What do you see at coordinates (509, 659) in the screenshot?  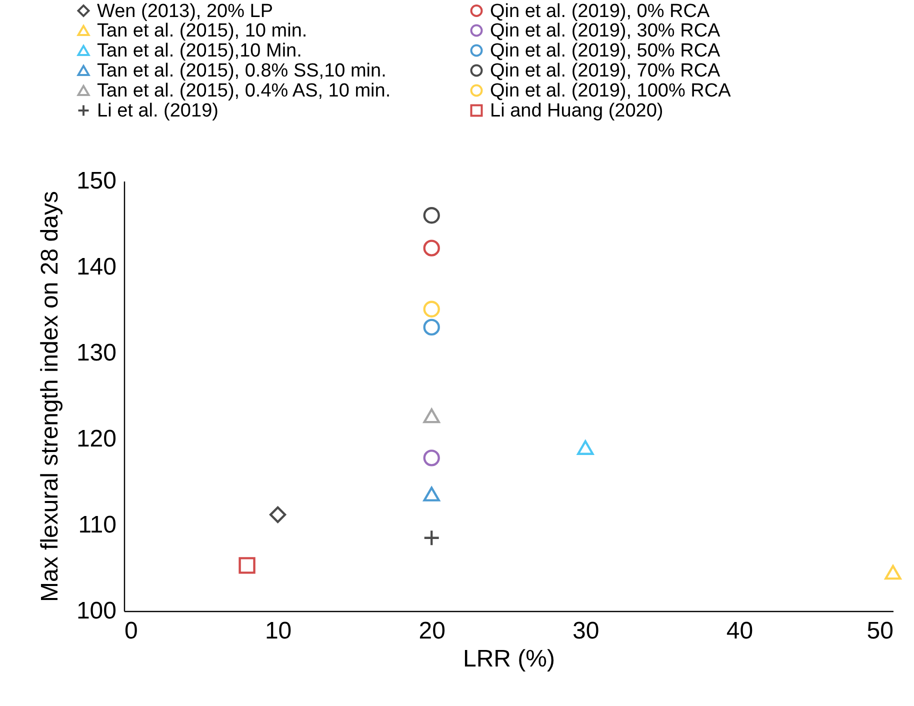 I see `x-axis-title: LRR (%)` at bounding box center [509, 659].